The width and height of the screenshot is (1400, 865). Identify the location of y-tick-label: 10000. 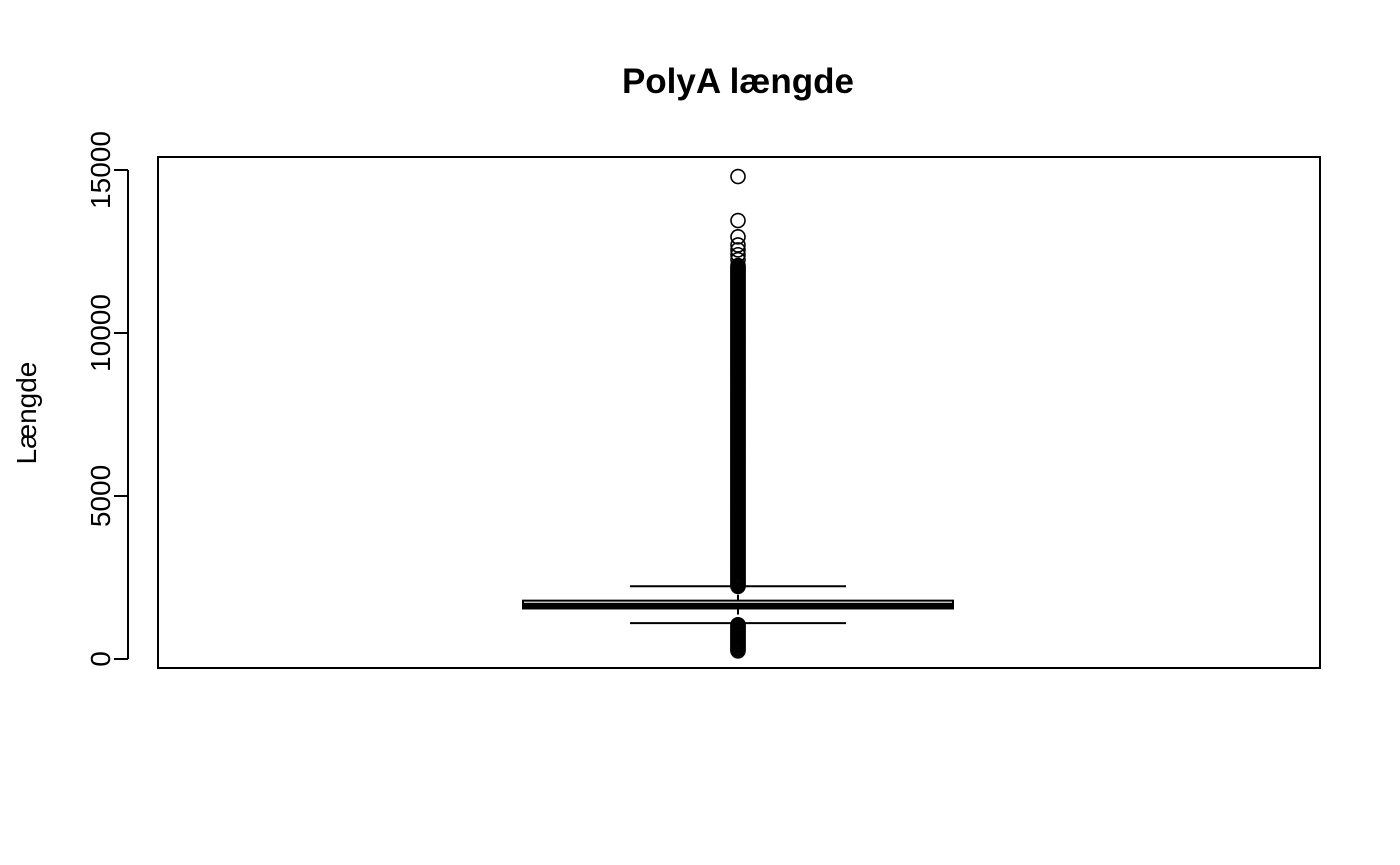
(100, 333).